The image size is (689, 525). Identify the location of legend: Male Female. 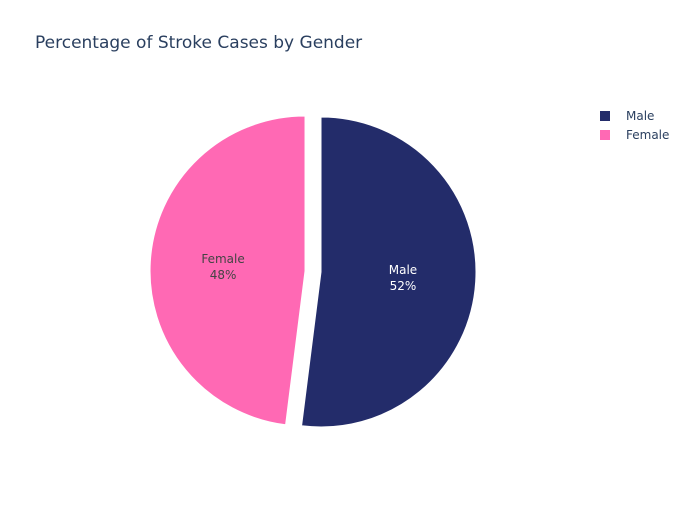
(634, 125).